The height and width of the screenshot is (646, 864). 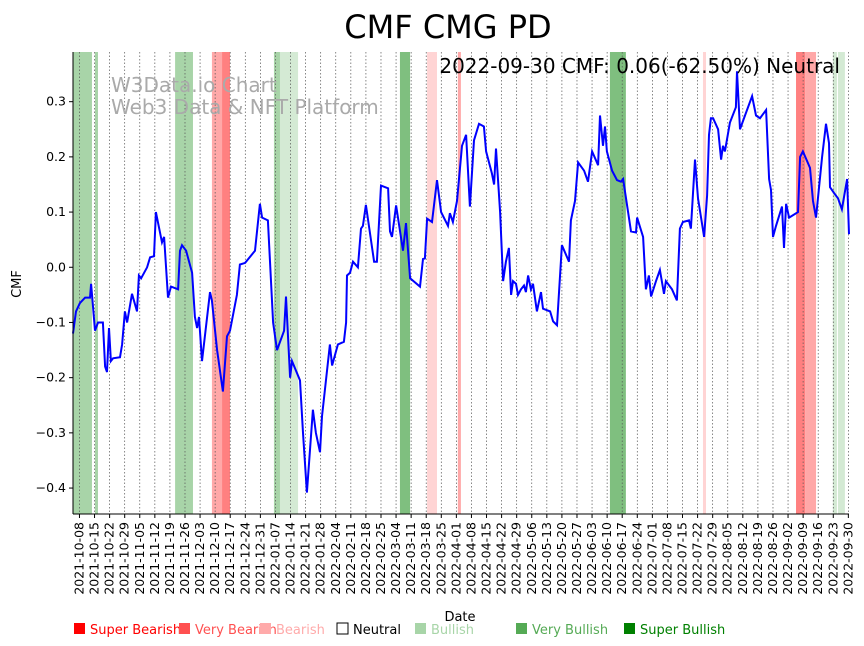 What do you see at coordinates (621, 558) in the screenshot?
I see `x-tick-label: 2022-06-17` at bounding box center [621, 558].